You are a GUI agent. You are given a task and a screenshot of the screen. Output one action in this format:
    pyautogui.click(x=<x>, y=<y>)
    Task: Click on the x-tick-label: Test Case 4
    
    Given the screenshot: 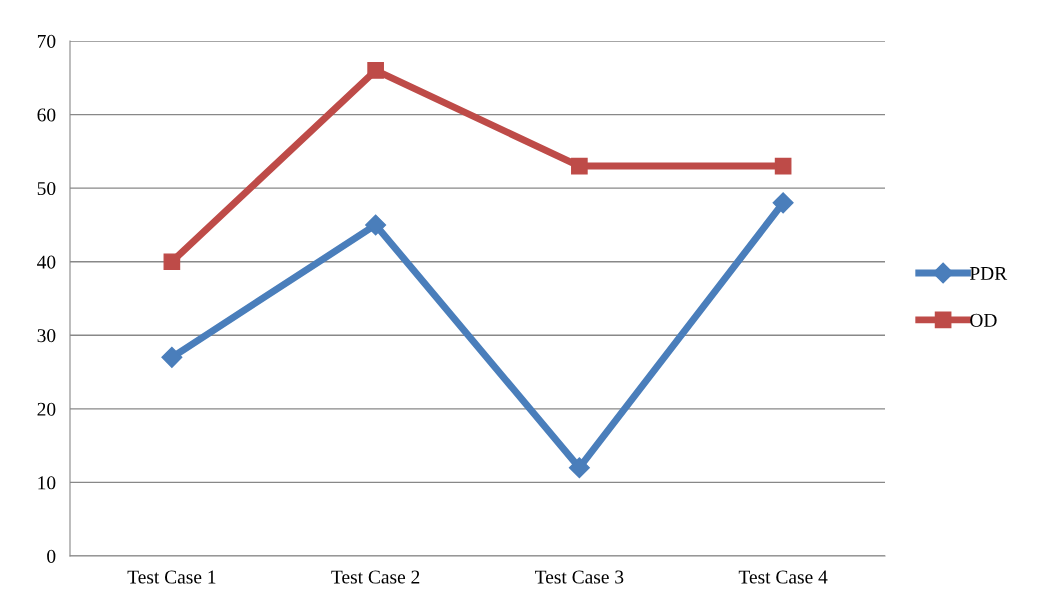 What is the action you would take?
    pyautogui.click(x=783, y=577)
    